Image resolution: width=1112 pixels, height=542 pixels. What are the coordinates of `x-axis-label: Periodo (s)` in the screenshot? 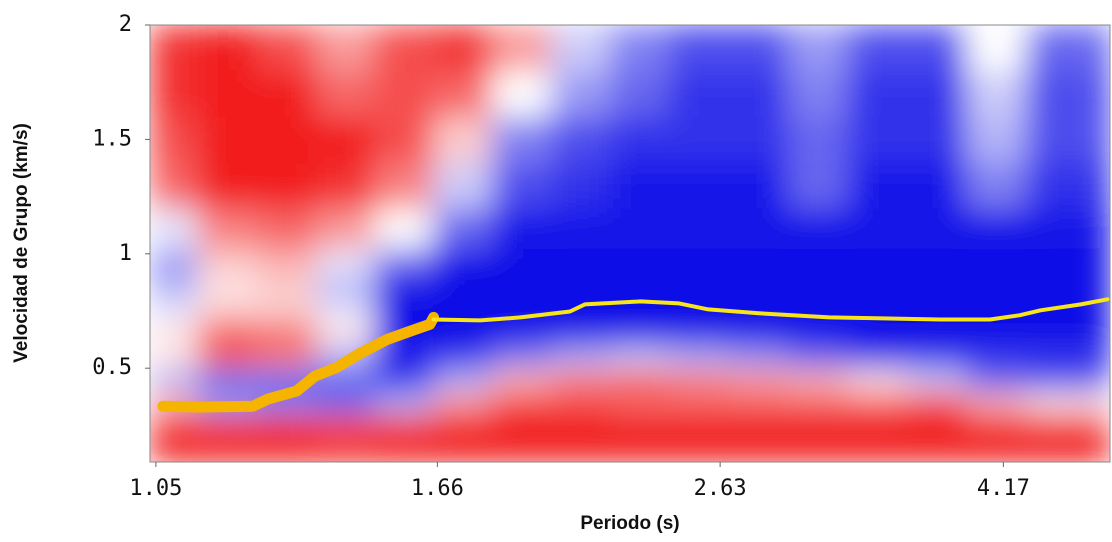 It's located at (629, 523).